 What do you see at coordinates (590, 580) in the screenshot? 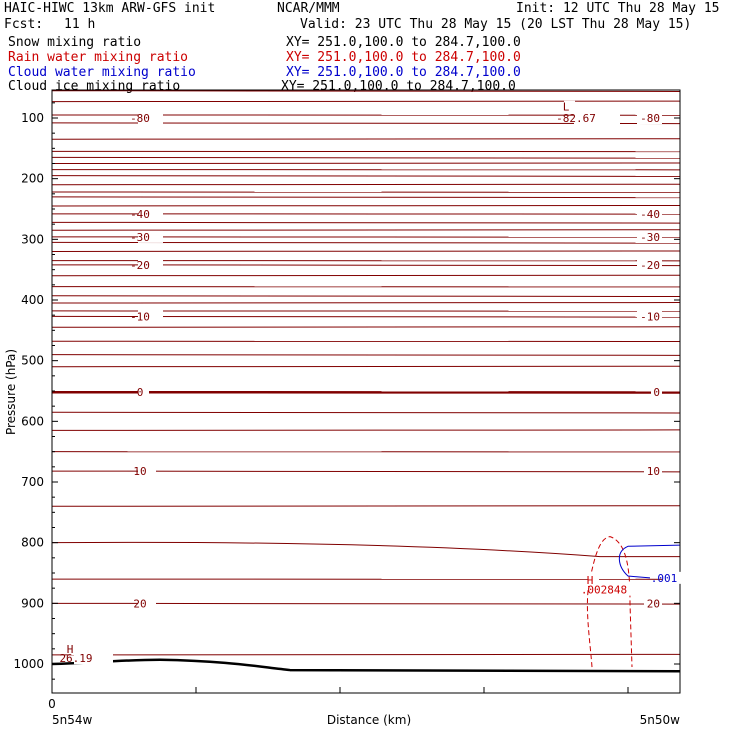
I see `rain-high-marker: H` at bounding box center [590, 580].